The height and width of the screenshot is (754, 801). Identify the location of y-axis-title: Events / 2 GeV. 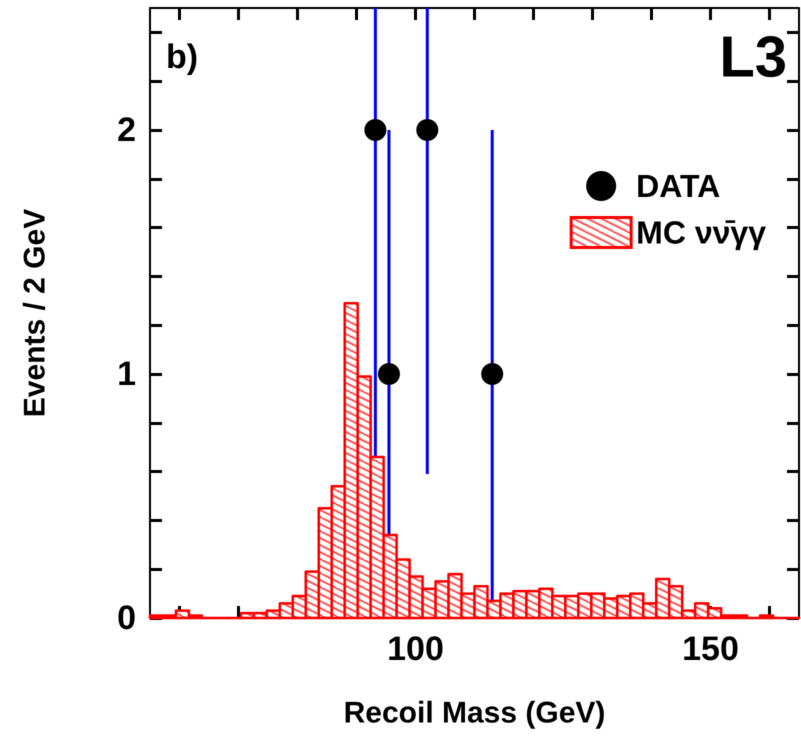
(35, 313).